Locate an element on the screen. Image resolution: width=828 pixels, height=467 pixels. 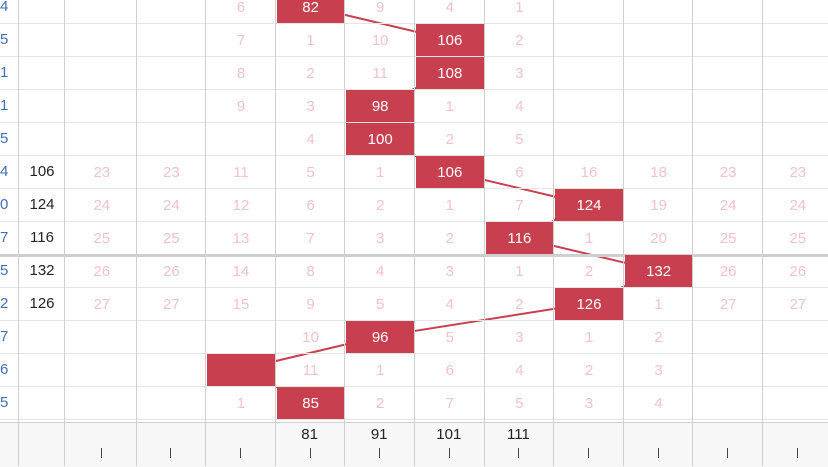
matrix-cell: 11 is located at coordinates (241, 172).